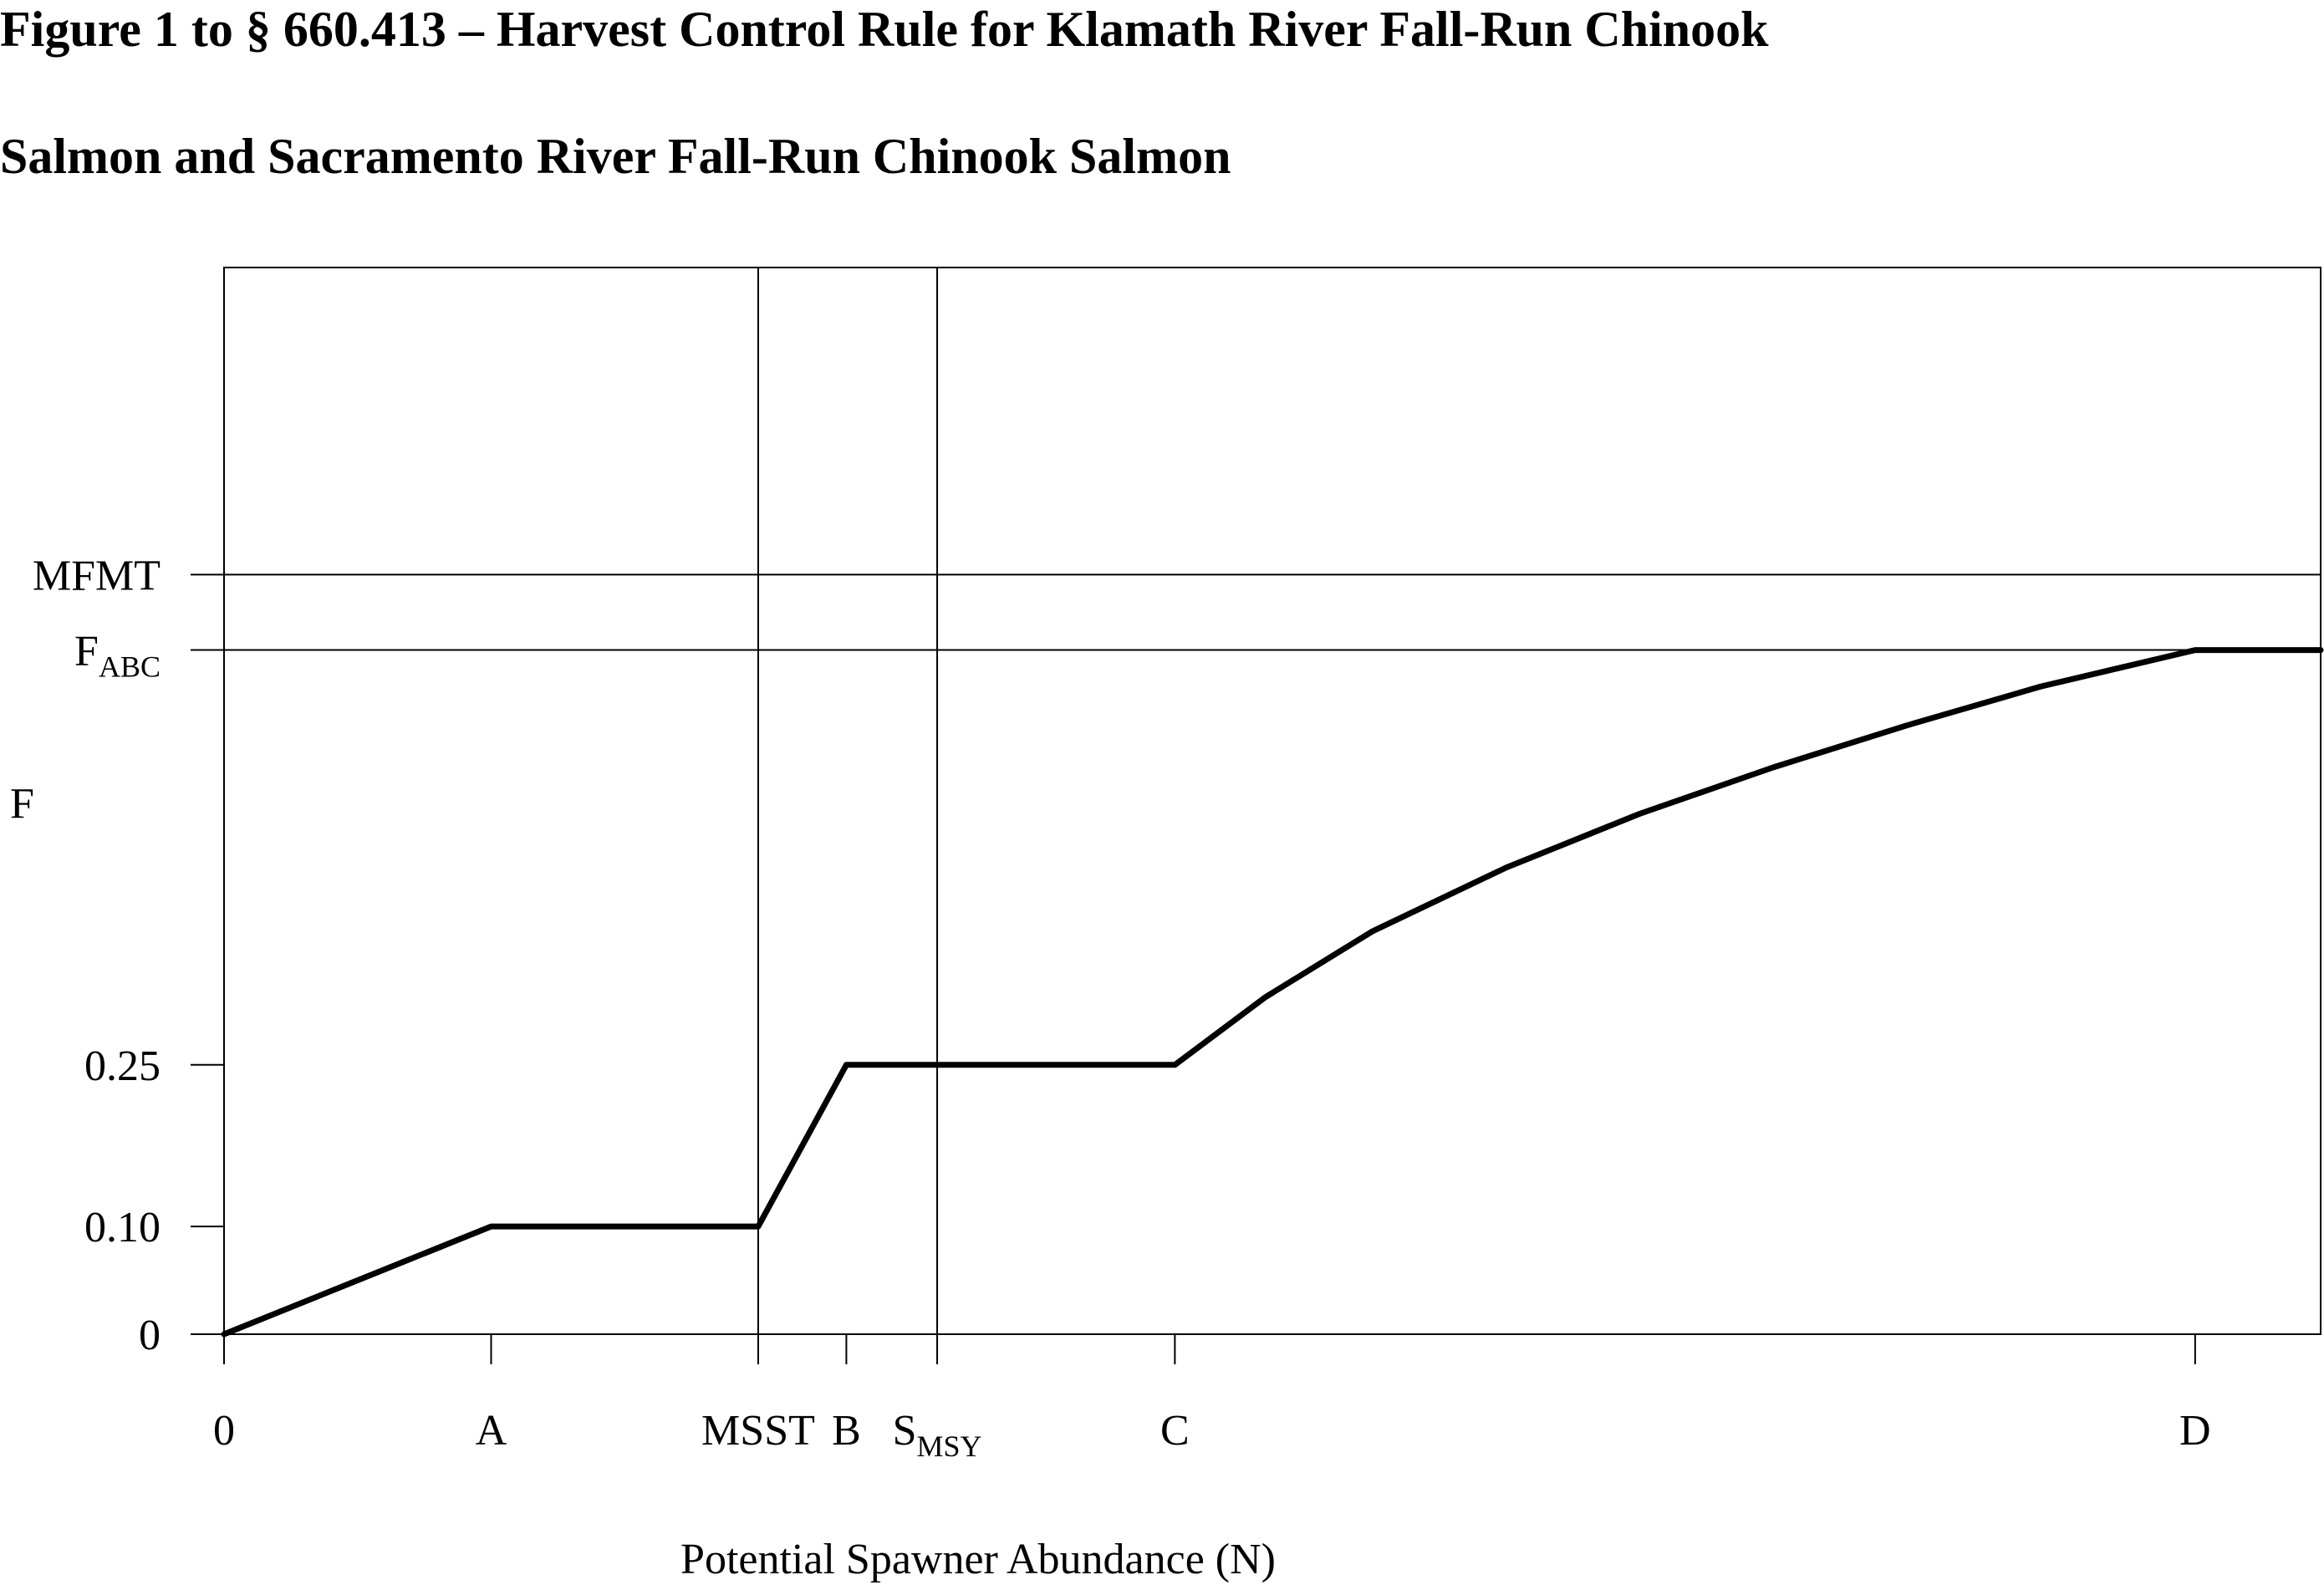 This screenshot has width=2324, height=1585. What do you see at coordinates (2195, 1431) in the screenshot?
I see `x-tick-label-d: D` at bounding box center [2195, 1431].